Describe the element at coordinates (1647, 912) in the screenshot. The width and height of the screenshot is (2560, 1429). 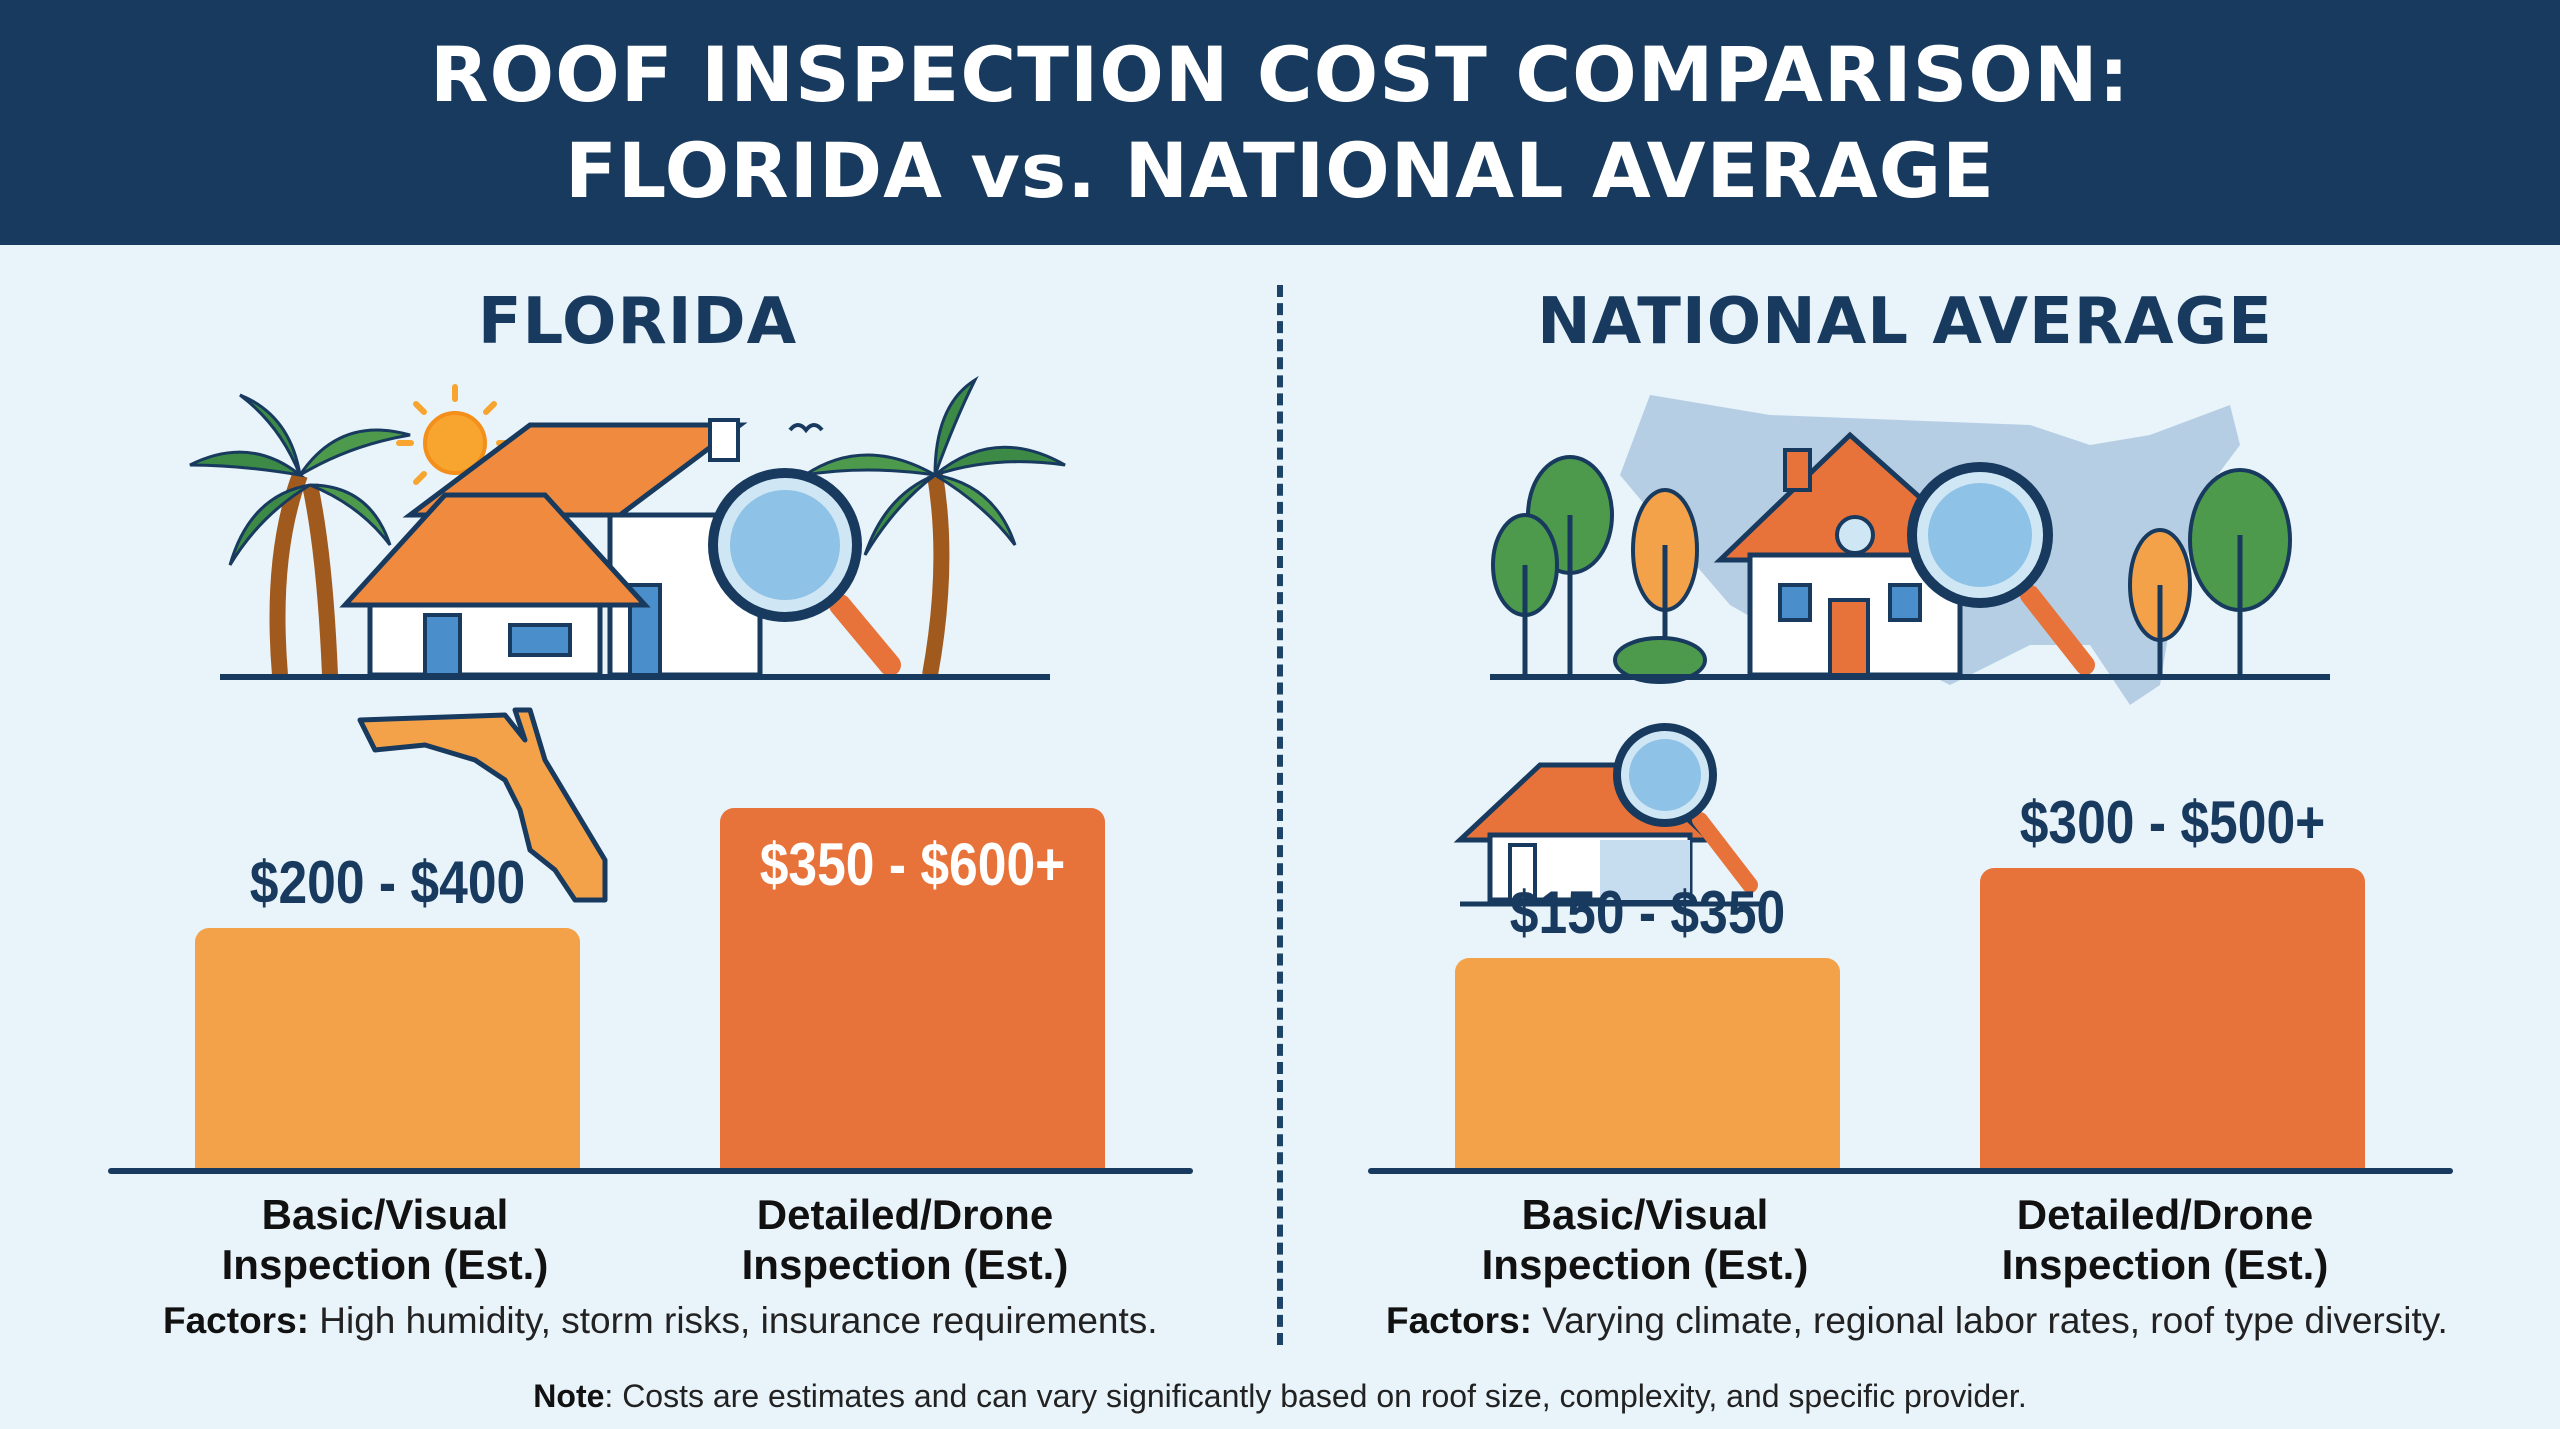
I see `national-basic-value-label: $150 - $350` at that location.